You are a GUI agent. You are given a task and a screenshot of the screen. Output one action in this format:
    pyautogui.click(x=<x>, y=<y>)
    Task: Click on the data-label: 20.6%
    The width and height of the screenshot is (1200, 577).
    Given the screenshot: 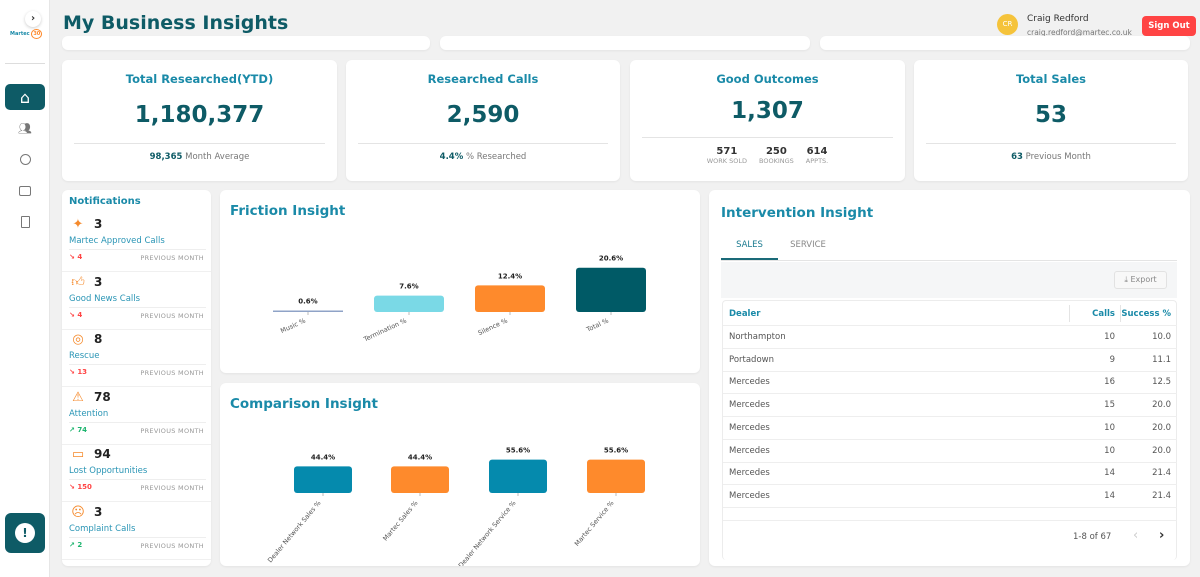 What is the action you would take?
    pyautogui.click(x=611, y=259)
    